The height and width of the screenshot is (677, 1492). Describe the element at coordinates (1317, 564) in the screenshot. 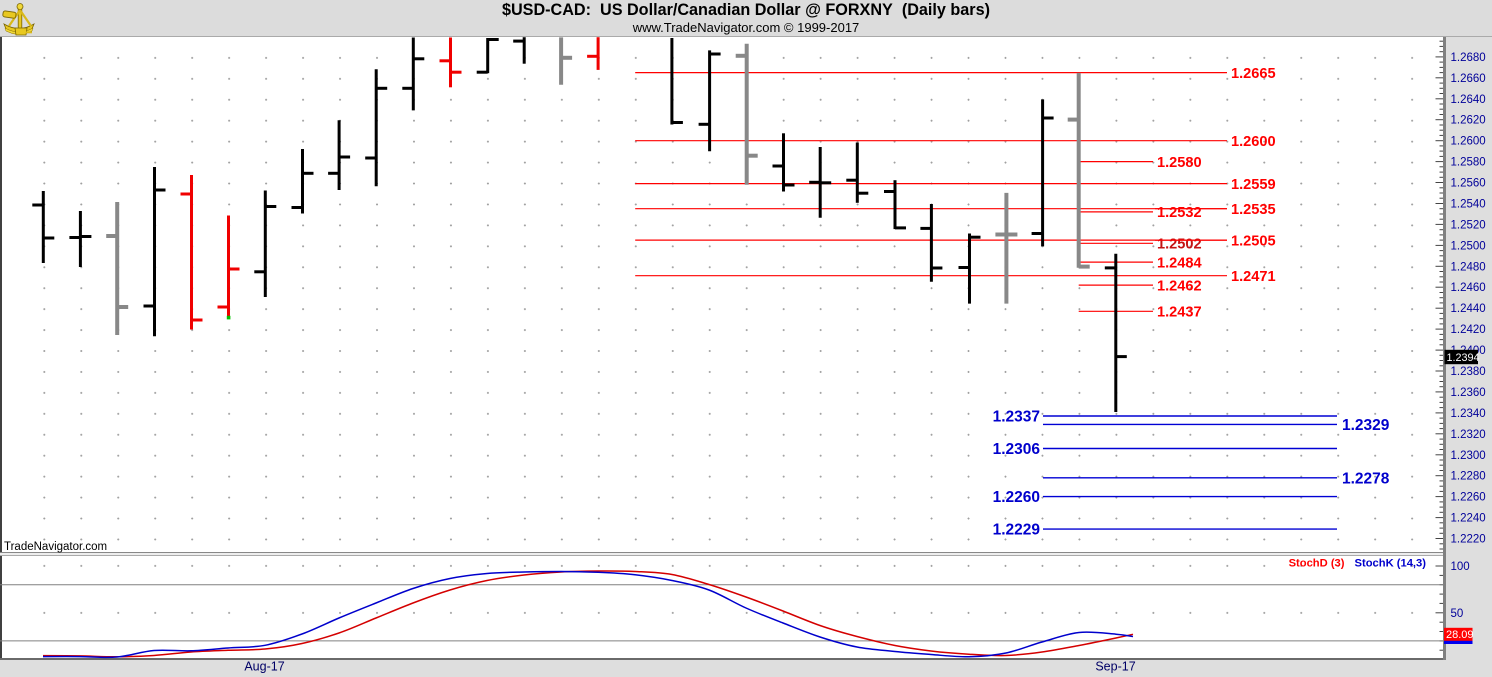

I see `svg-text: StochD (3)` at that location.